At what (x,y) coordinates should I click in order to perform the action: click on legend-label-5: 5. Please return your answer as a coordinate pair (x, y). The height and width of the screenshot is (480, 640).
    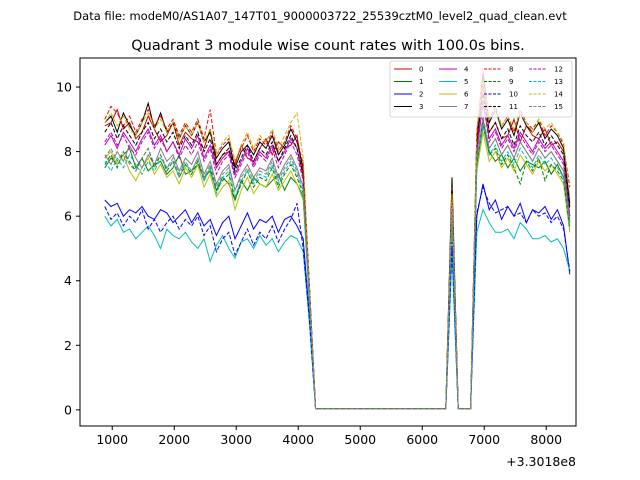
    Looking at the image, I should click on (466, 82).